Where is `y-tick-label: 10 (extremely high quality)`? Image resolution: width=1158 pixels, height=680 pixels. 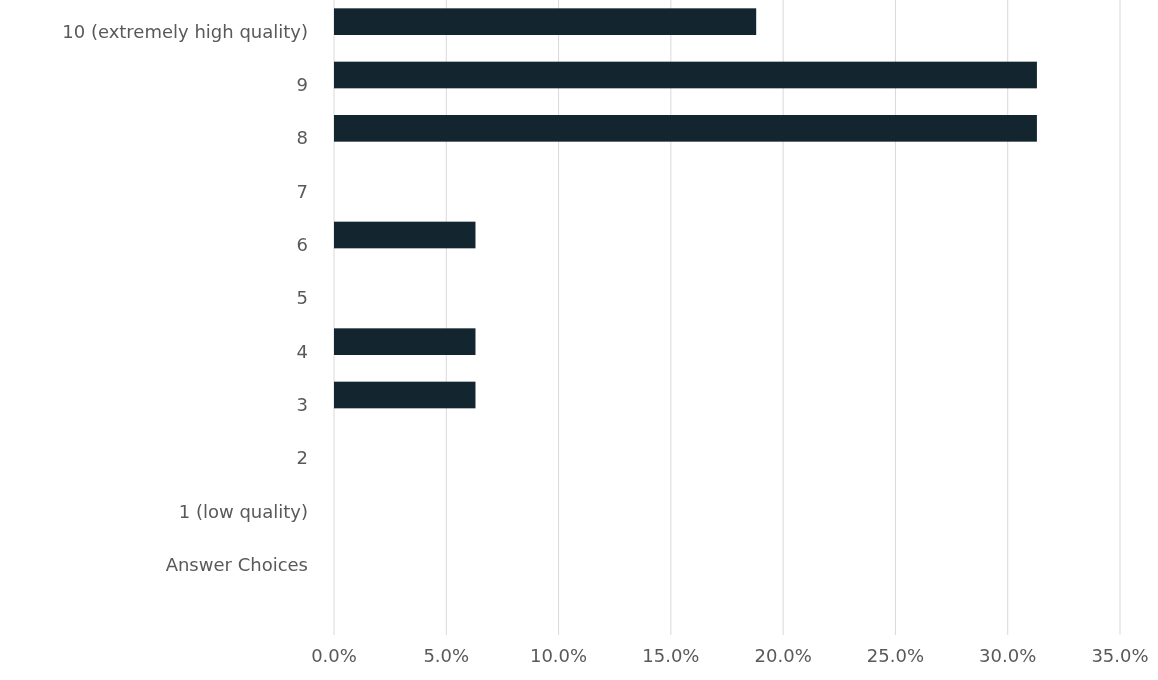
y-tick-label: 10 (extremely high quality) is located at coordinates (185, 31).